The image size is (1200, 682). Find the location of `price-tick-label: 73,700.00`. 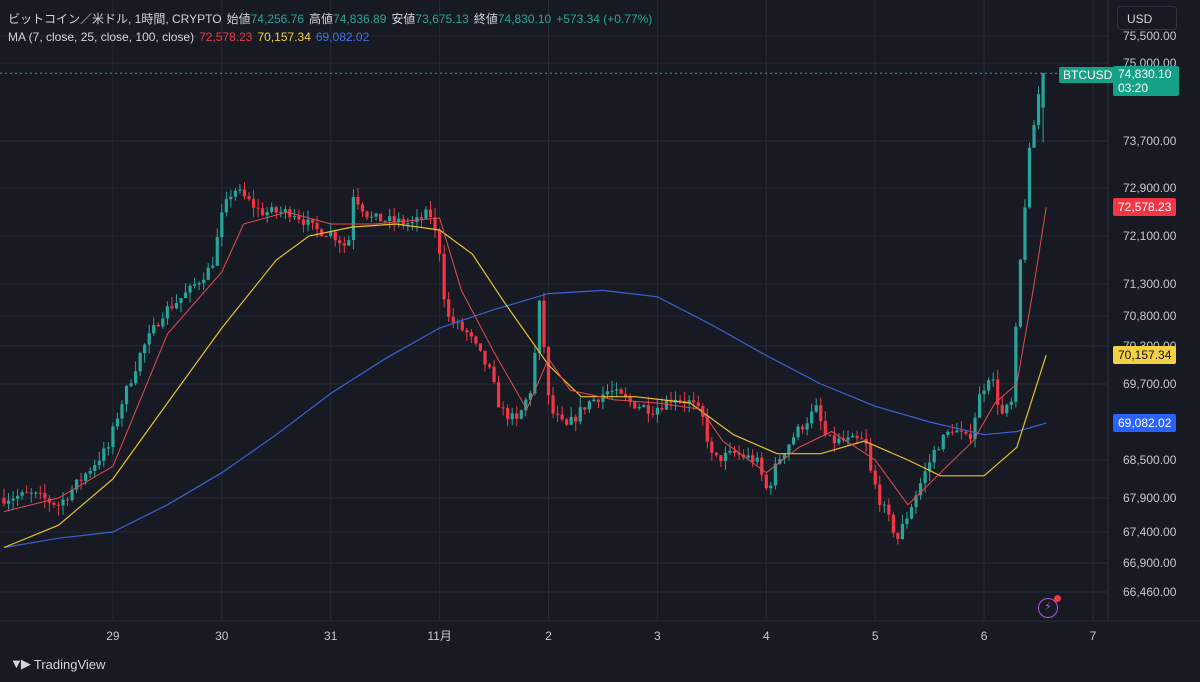

price-tick-label: 73,700.00 is located at coordinates (1150, 141).